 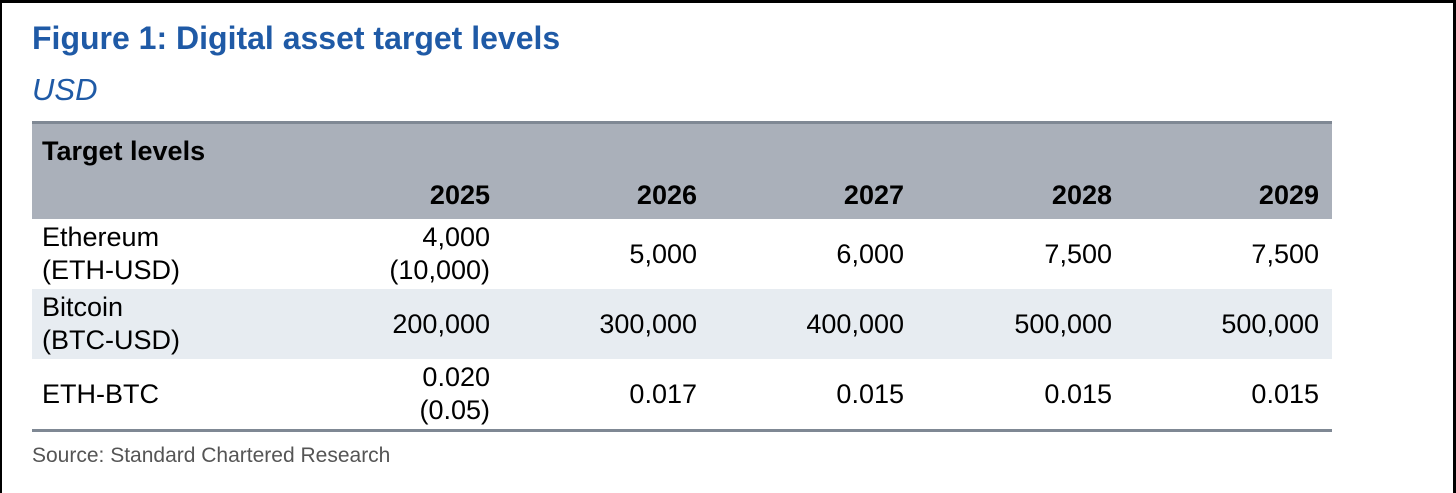 I want to click on row-label-name: ETH-BTC, so click(x=100, y=393).